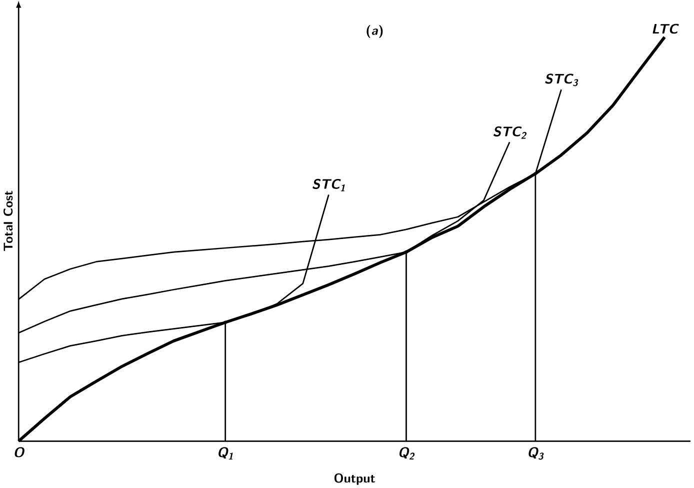  Describe the element at coordinates (8, 220) in the screenshot. I see `y-axis-title: Total Cost` at that location.